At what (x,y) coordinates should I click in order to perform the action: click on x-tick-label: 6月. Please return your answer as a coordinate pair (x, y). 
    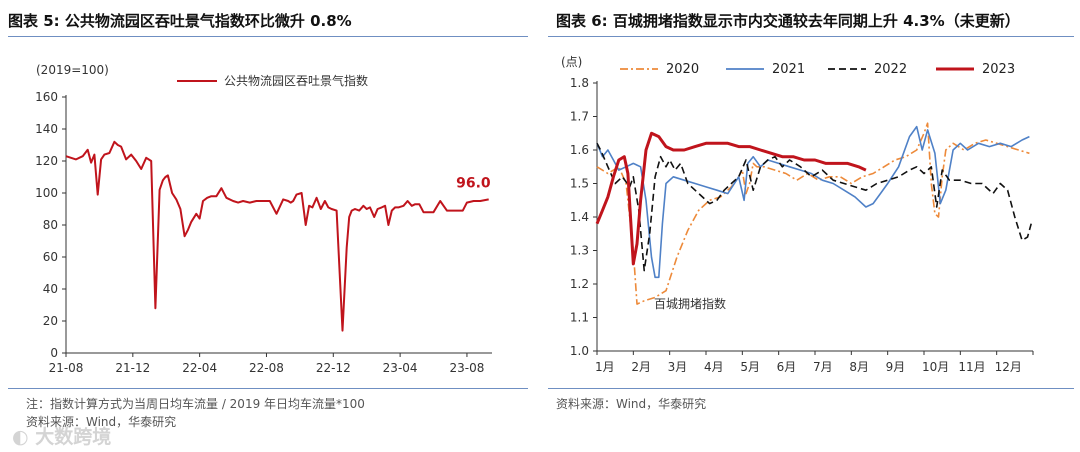
    Looking at the image, I should click on (787, 367).